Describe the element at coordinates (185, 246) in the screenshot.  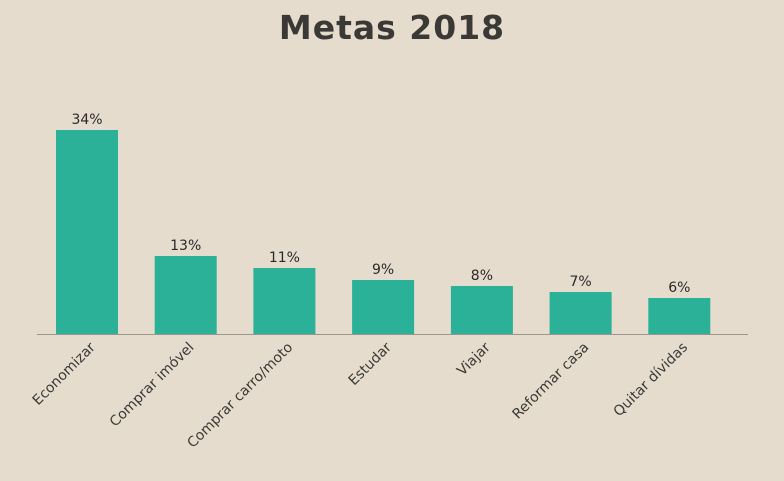
I see `data-label: 13%` at that location.